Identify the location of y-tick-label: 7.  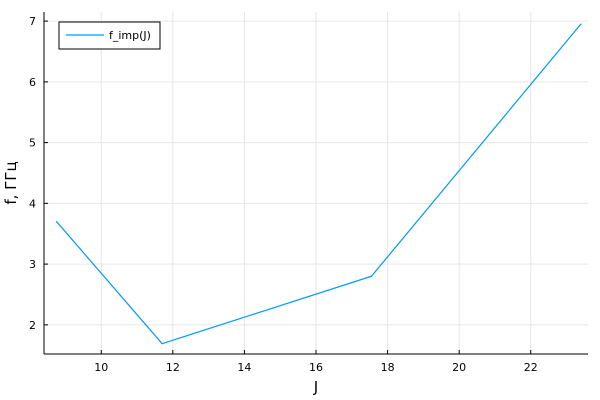
(32, 21).